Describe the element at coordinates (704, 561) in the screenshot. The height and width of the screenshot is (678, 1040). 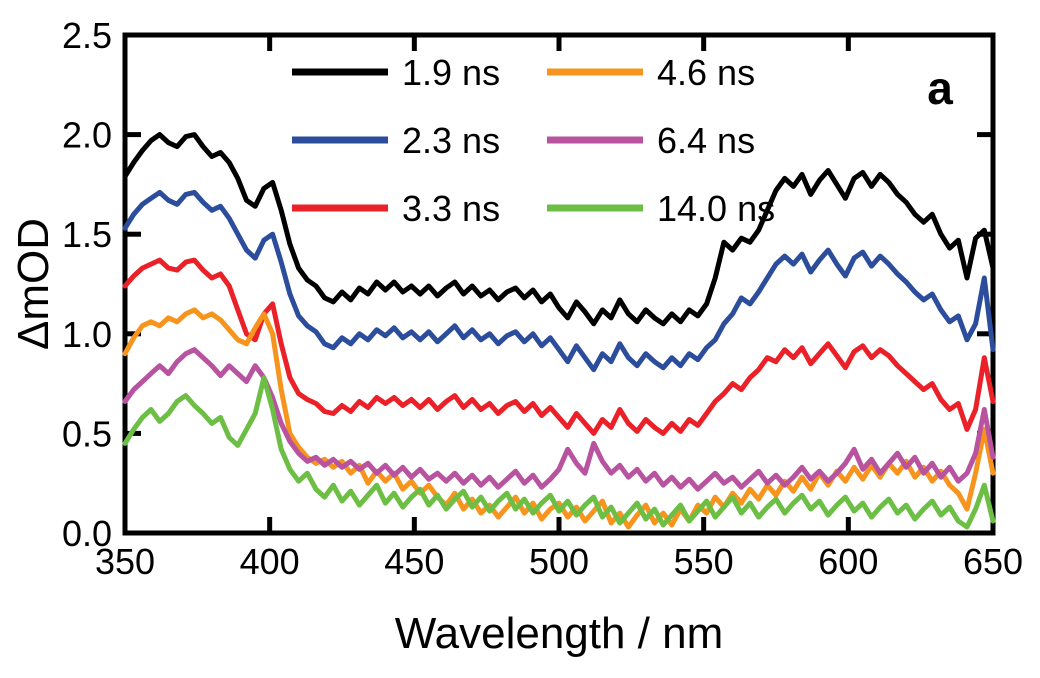
I see `x-tick-label: 550` at that location.